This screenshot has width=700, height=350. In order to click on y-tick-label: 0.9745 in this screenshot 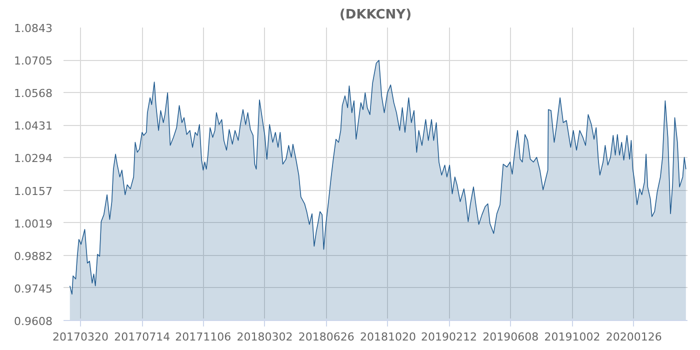, I will do `click(33, 289)`.